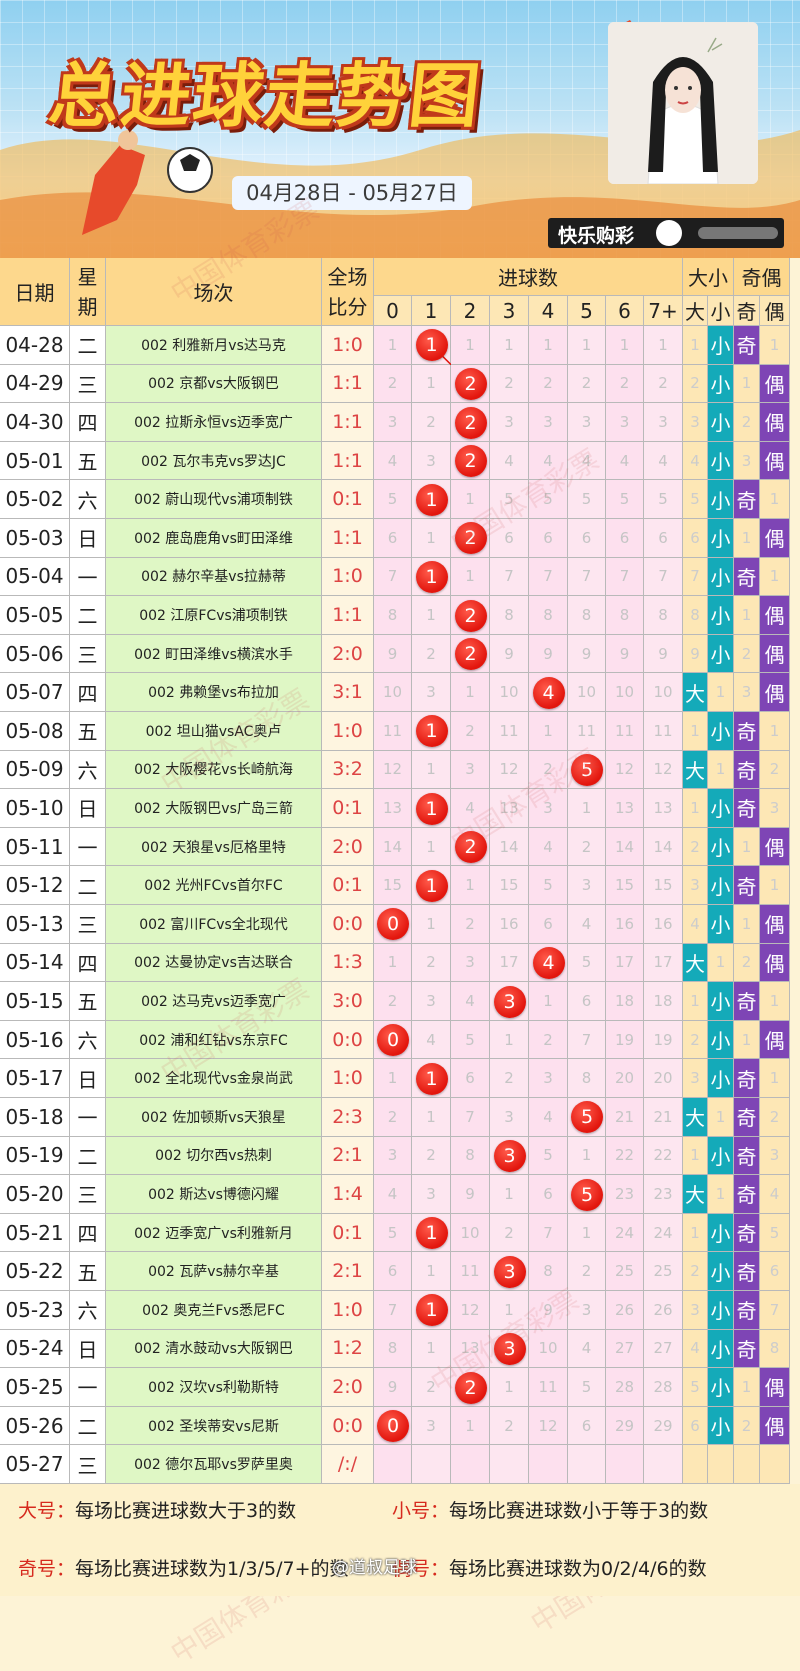 Image resolution: width=800 pixels, height=1671 pixels. What do you see at coordinates (548, 1464) in the screenshot?
I see `row-goal-cell` at bounding box center [548, 1464].